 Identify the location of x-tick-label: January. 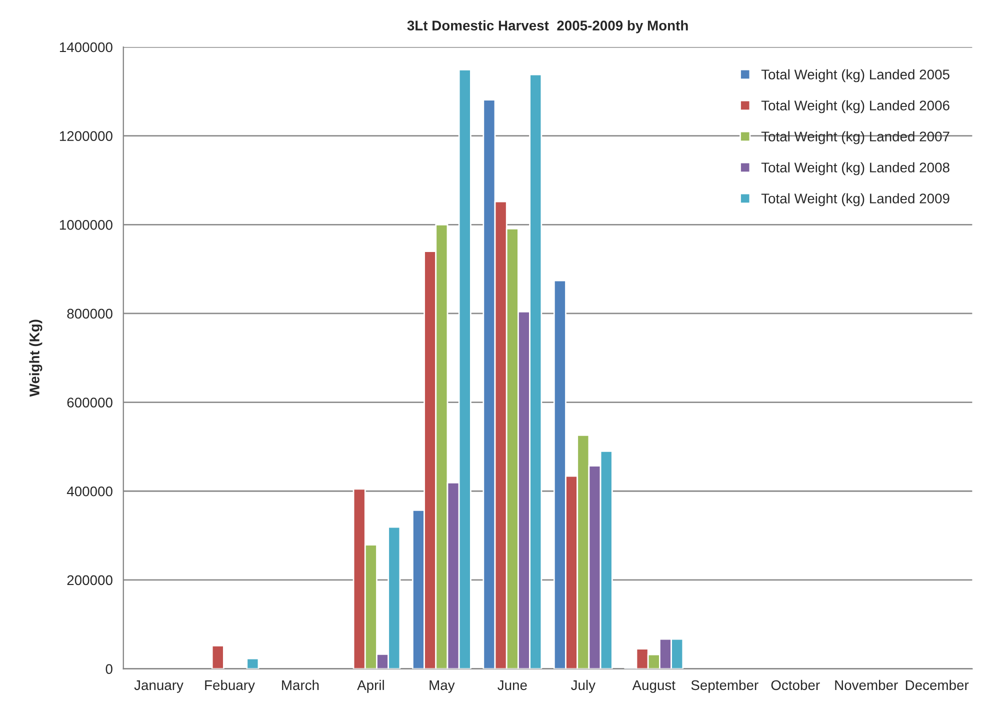
(159, 686).